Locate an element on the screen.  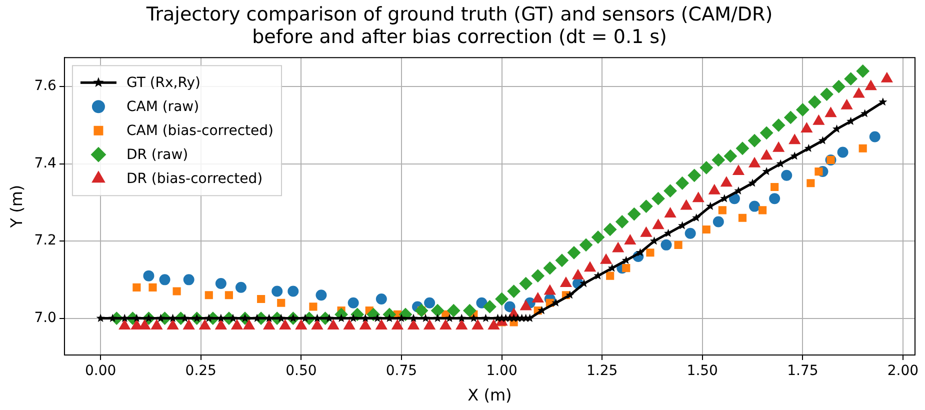
legend-label: DR (bias-corrected) is located at coordinates (194, 179).